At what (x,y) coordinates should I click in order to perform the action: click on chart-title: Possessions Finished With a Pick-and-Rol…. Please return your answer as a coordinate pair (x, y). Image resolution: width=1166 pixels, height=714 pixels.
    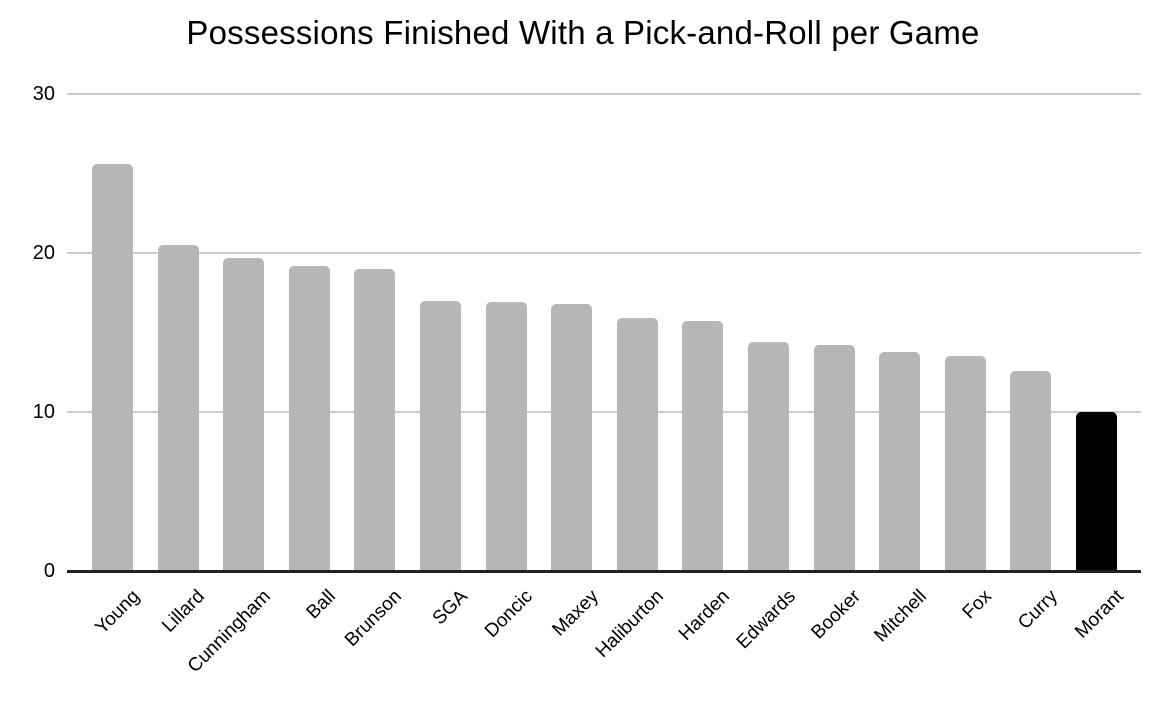
    Looking at the image, I should click on (583, 32).